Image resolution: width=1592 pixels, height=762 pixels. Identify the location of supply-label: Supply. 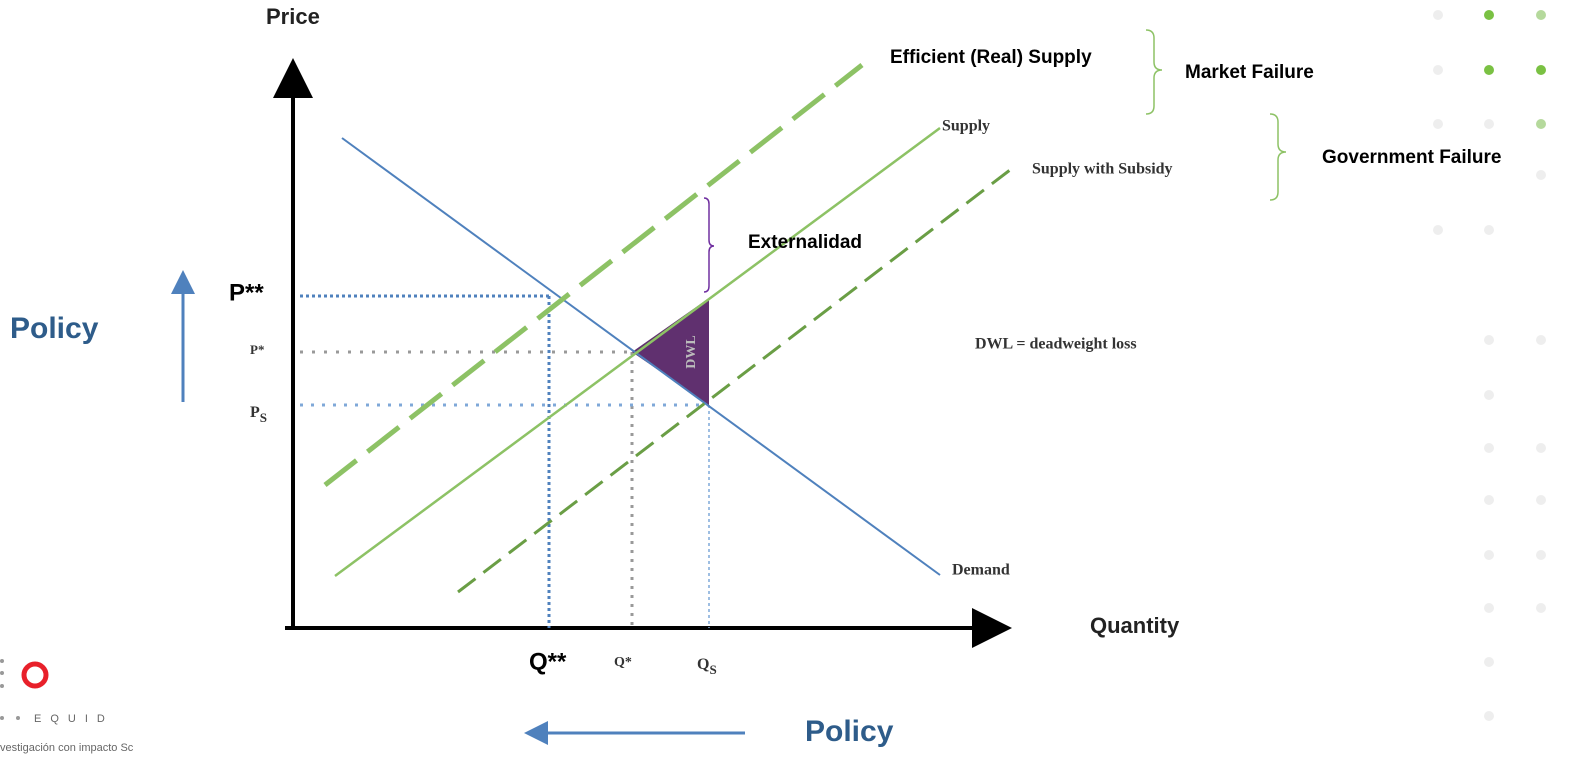
(966, 126).